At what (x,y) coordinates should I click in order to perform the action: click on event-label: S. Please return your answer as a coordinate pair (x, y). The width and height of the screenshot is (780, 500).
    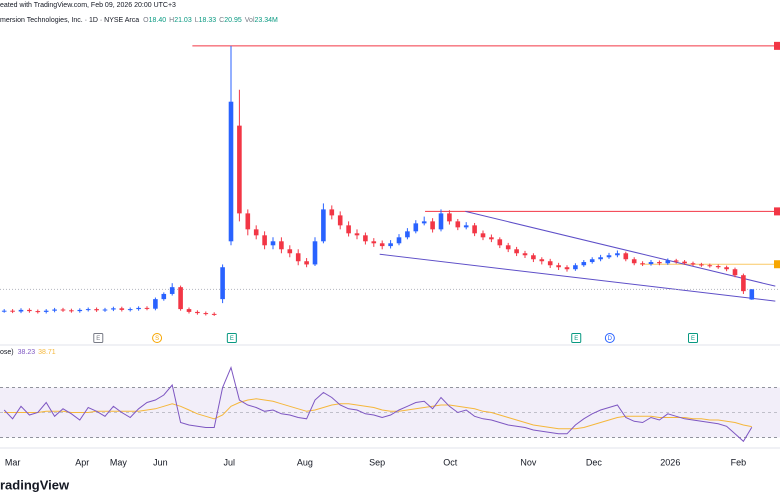
    Looking at the image, I should click on (157, 339).